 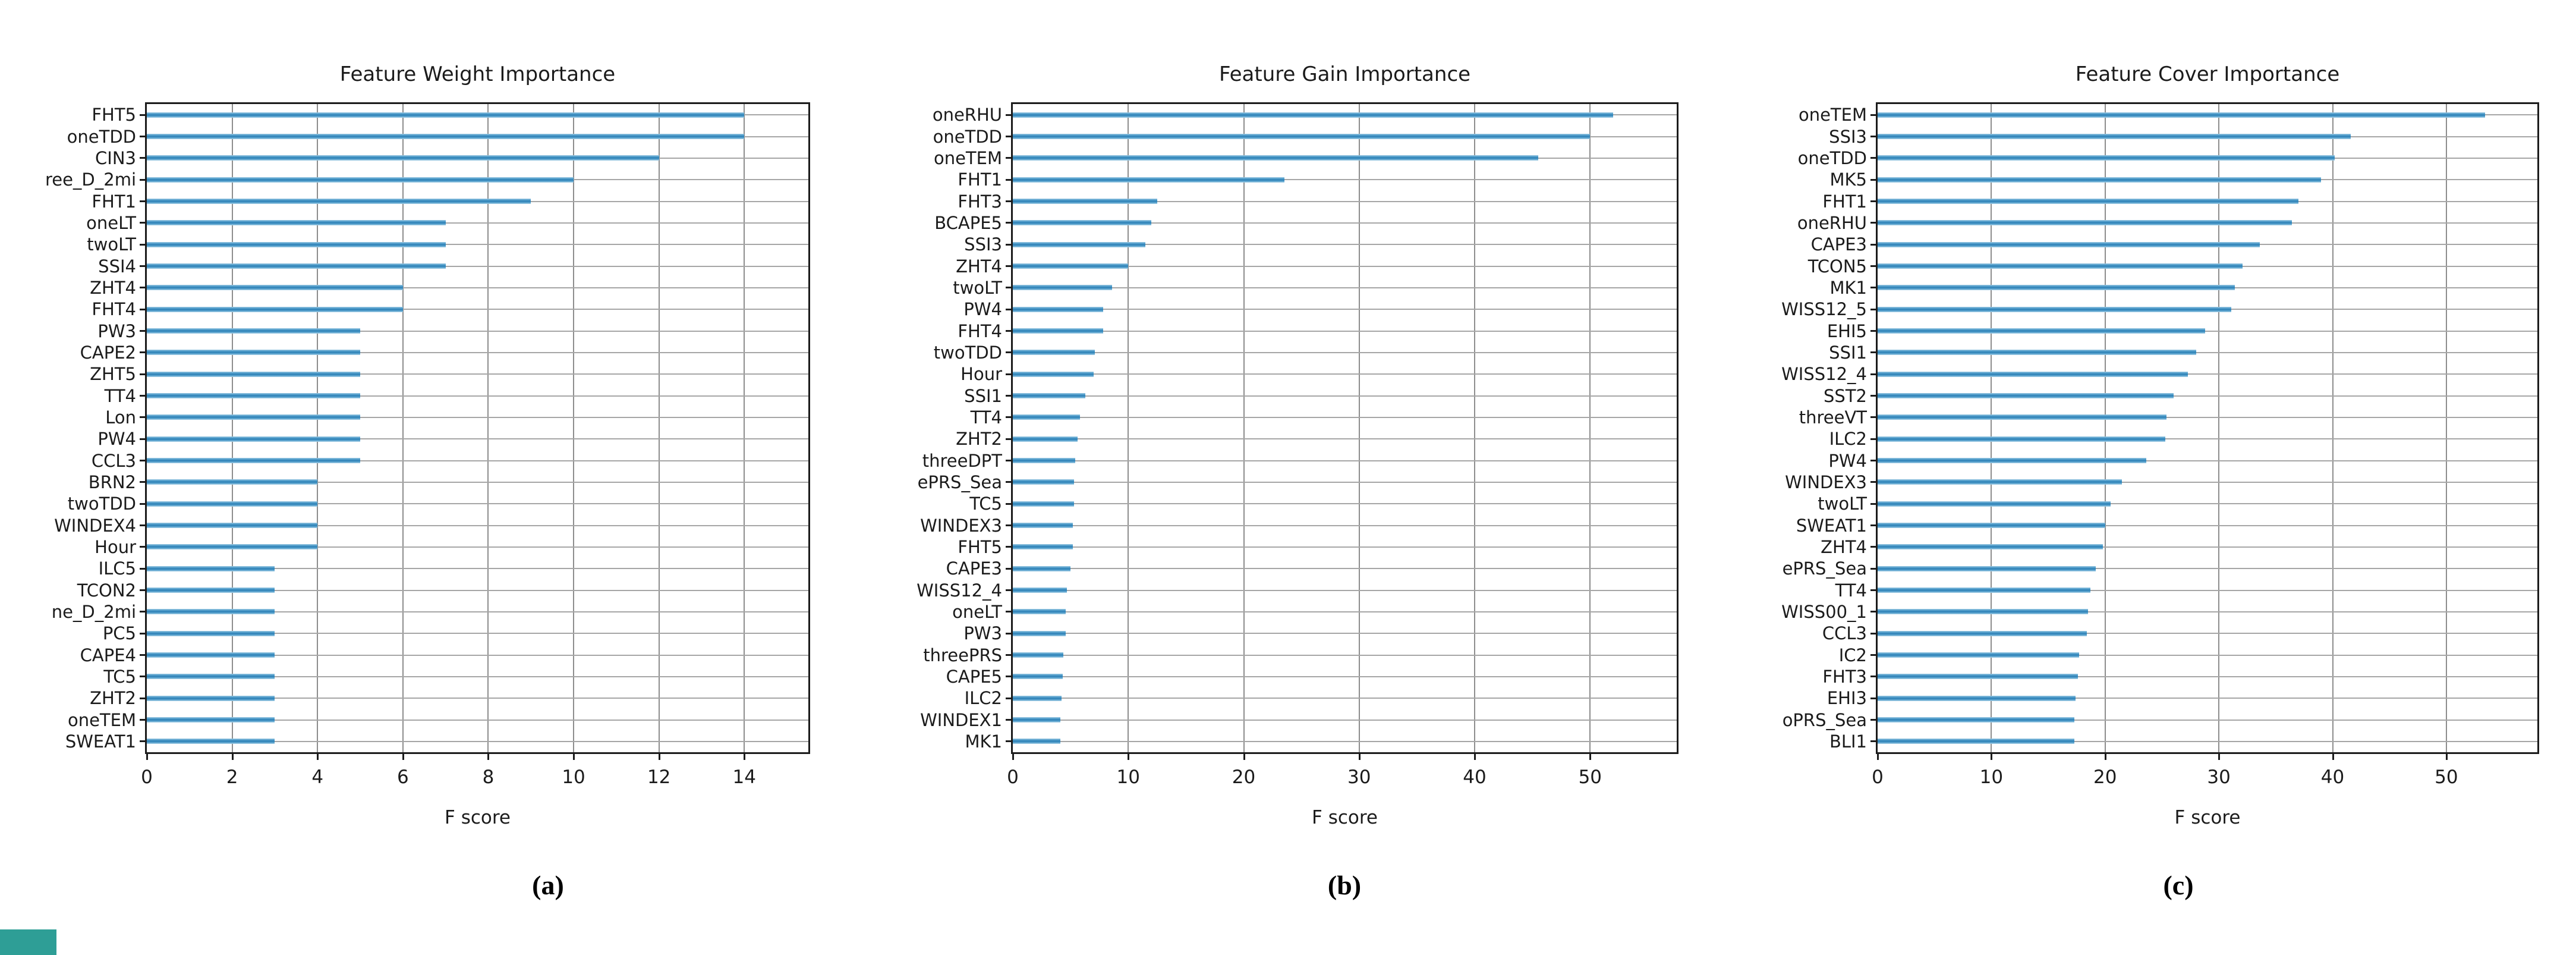 What do you see at coordinates (101, 504) in the screenshot?
I see `y-category-label: twoTDD` at bounding box center [101, 504].